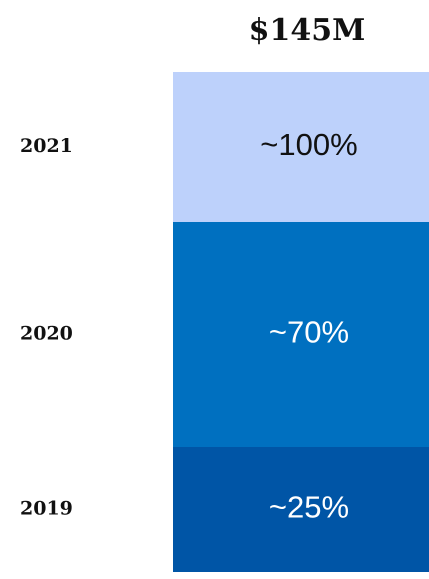 This screenshot has height=579, width=429. Describe the element at coordinates (46, 146) in the screenshot. I see `category-label: 2021` at that location.